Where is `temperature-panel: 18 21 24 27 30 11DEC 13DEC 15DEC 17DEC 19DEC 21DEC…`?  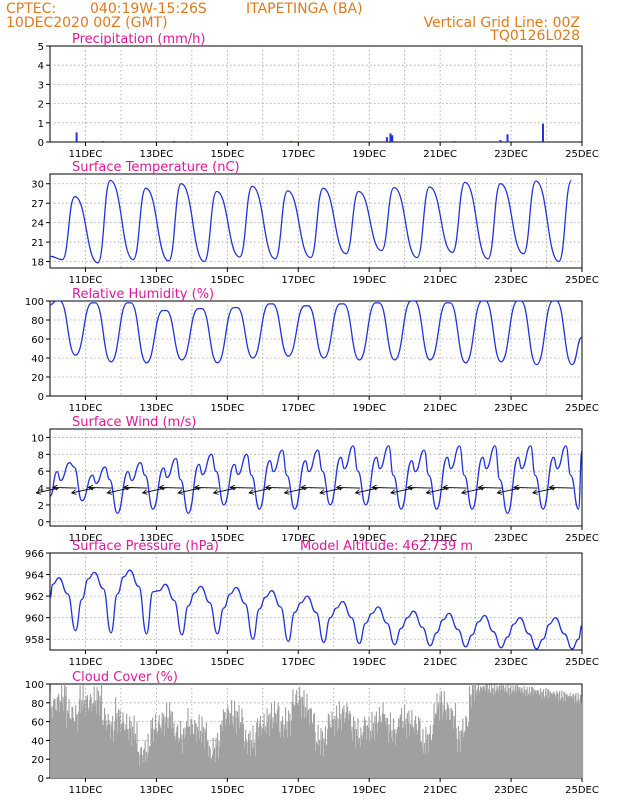
temperature-panel: 18 21 24 27 30 11DEC 13DEC 15DEC 17DEC 19DEC 21DEC… is located at coordinates (315, 223).